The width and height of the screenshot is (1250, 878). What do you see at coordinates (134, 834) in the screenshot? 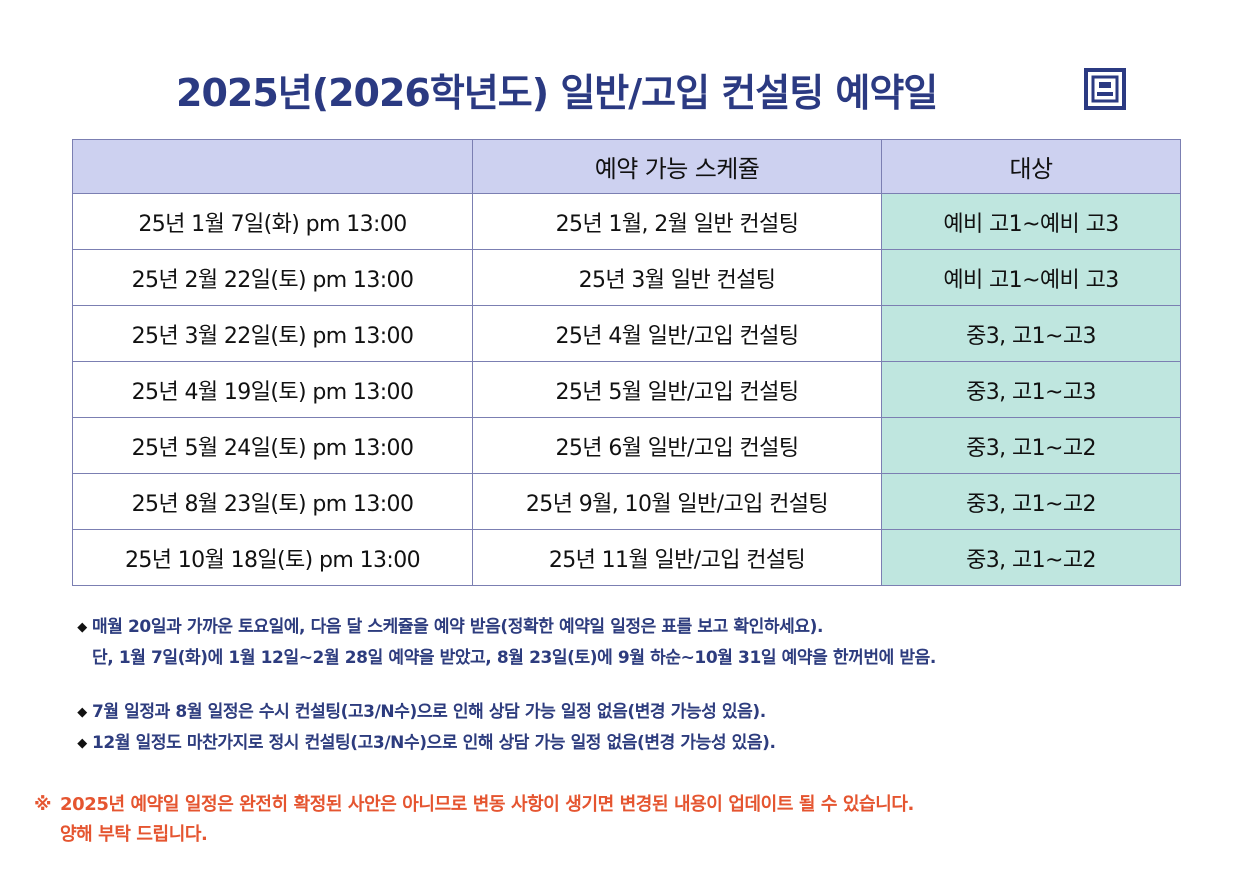
I see `warning-text: 양해 부탁 드립니다.` at bounding box center [134, 834].